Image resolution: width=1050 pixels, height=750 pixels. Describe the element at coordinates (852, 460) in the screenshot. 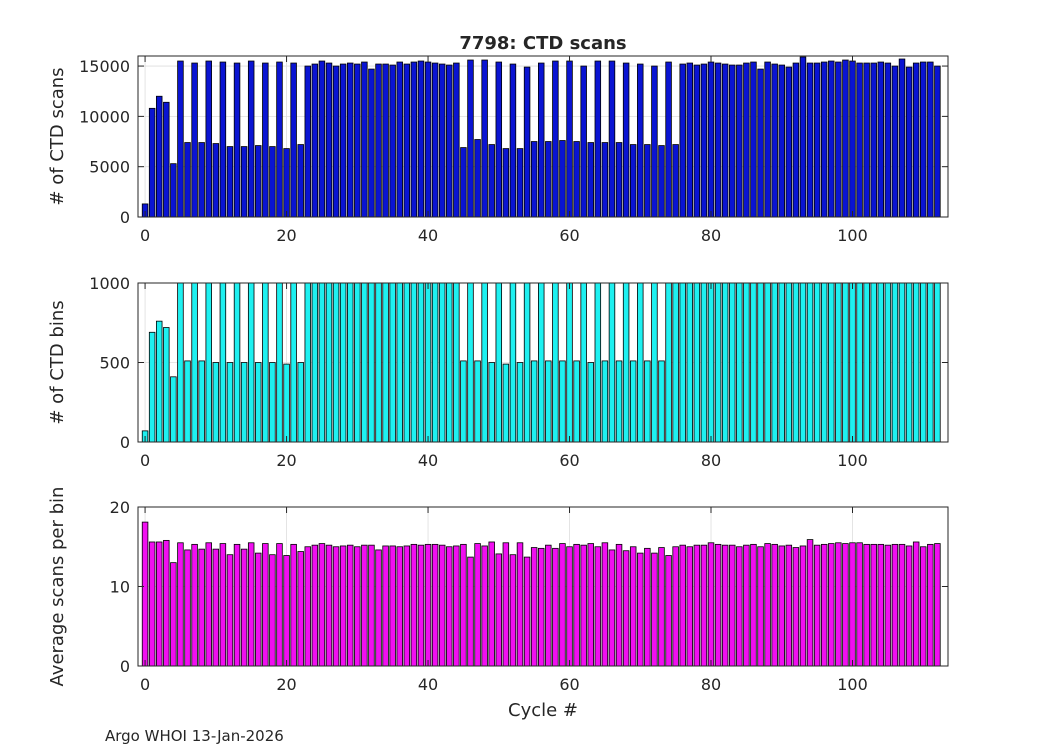

I see `x-tick-label: 100` at that location.